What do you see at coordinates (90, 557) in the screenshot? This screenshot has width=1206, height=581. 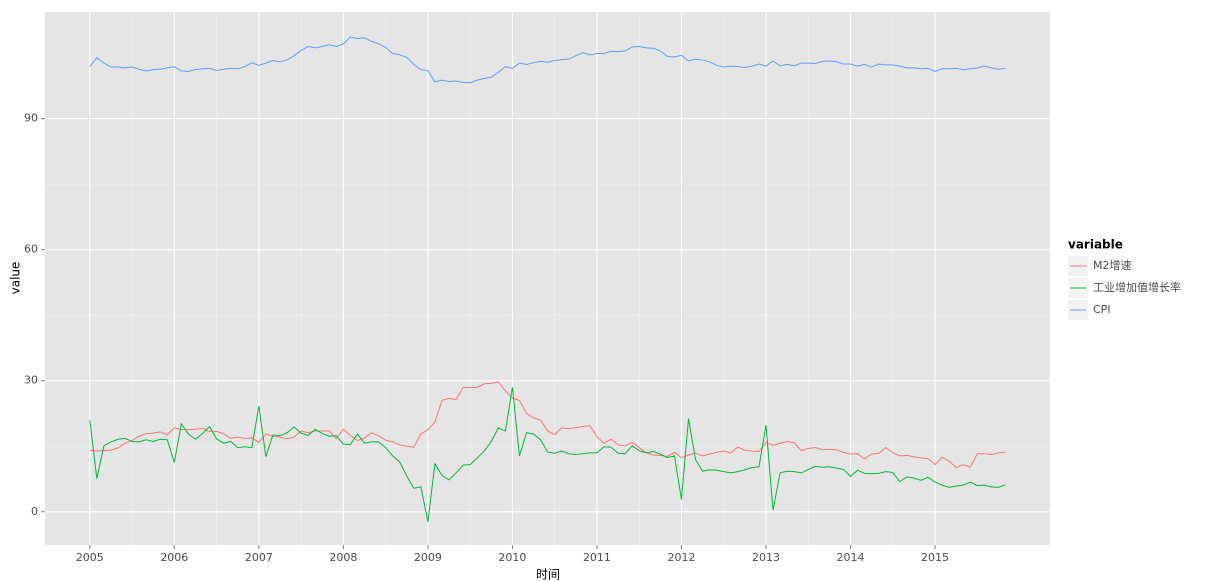 I see `x-tick-label: 2005` at bounding box center [90, 557].